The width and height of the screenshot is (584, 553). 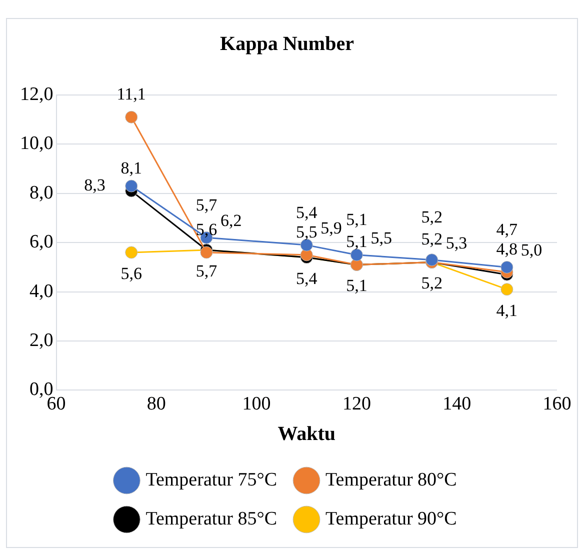 I want to click on x-axis-title: Waktu, so click(x=307, y=434).